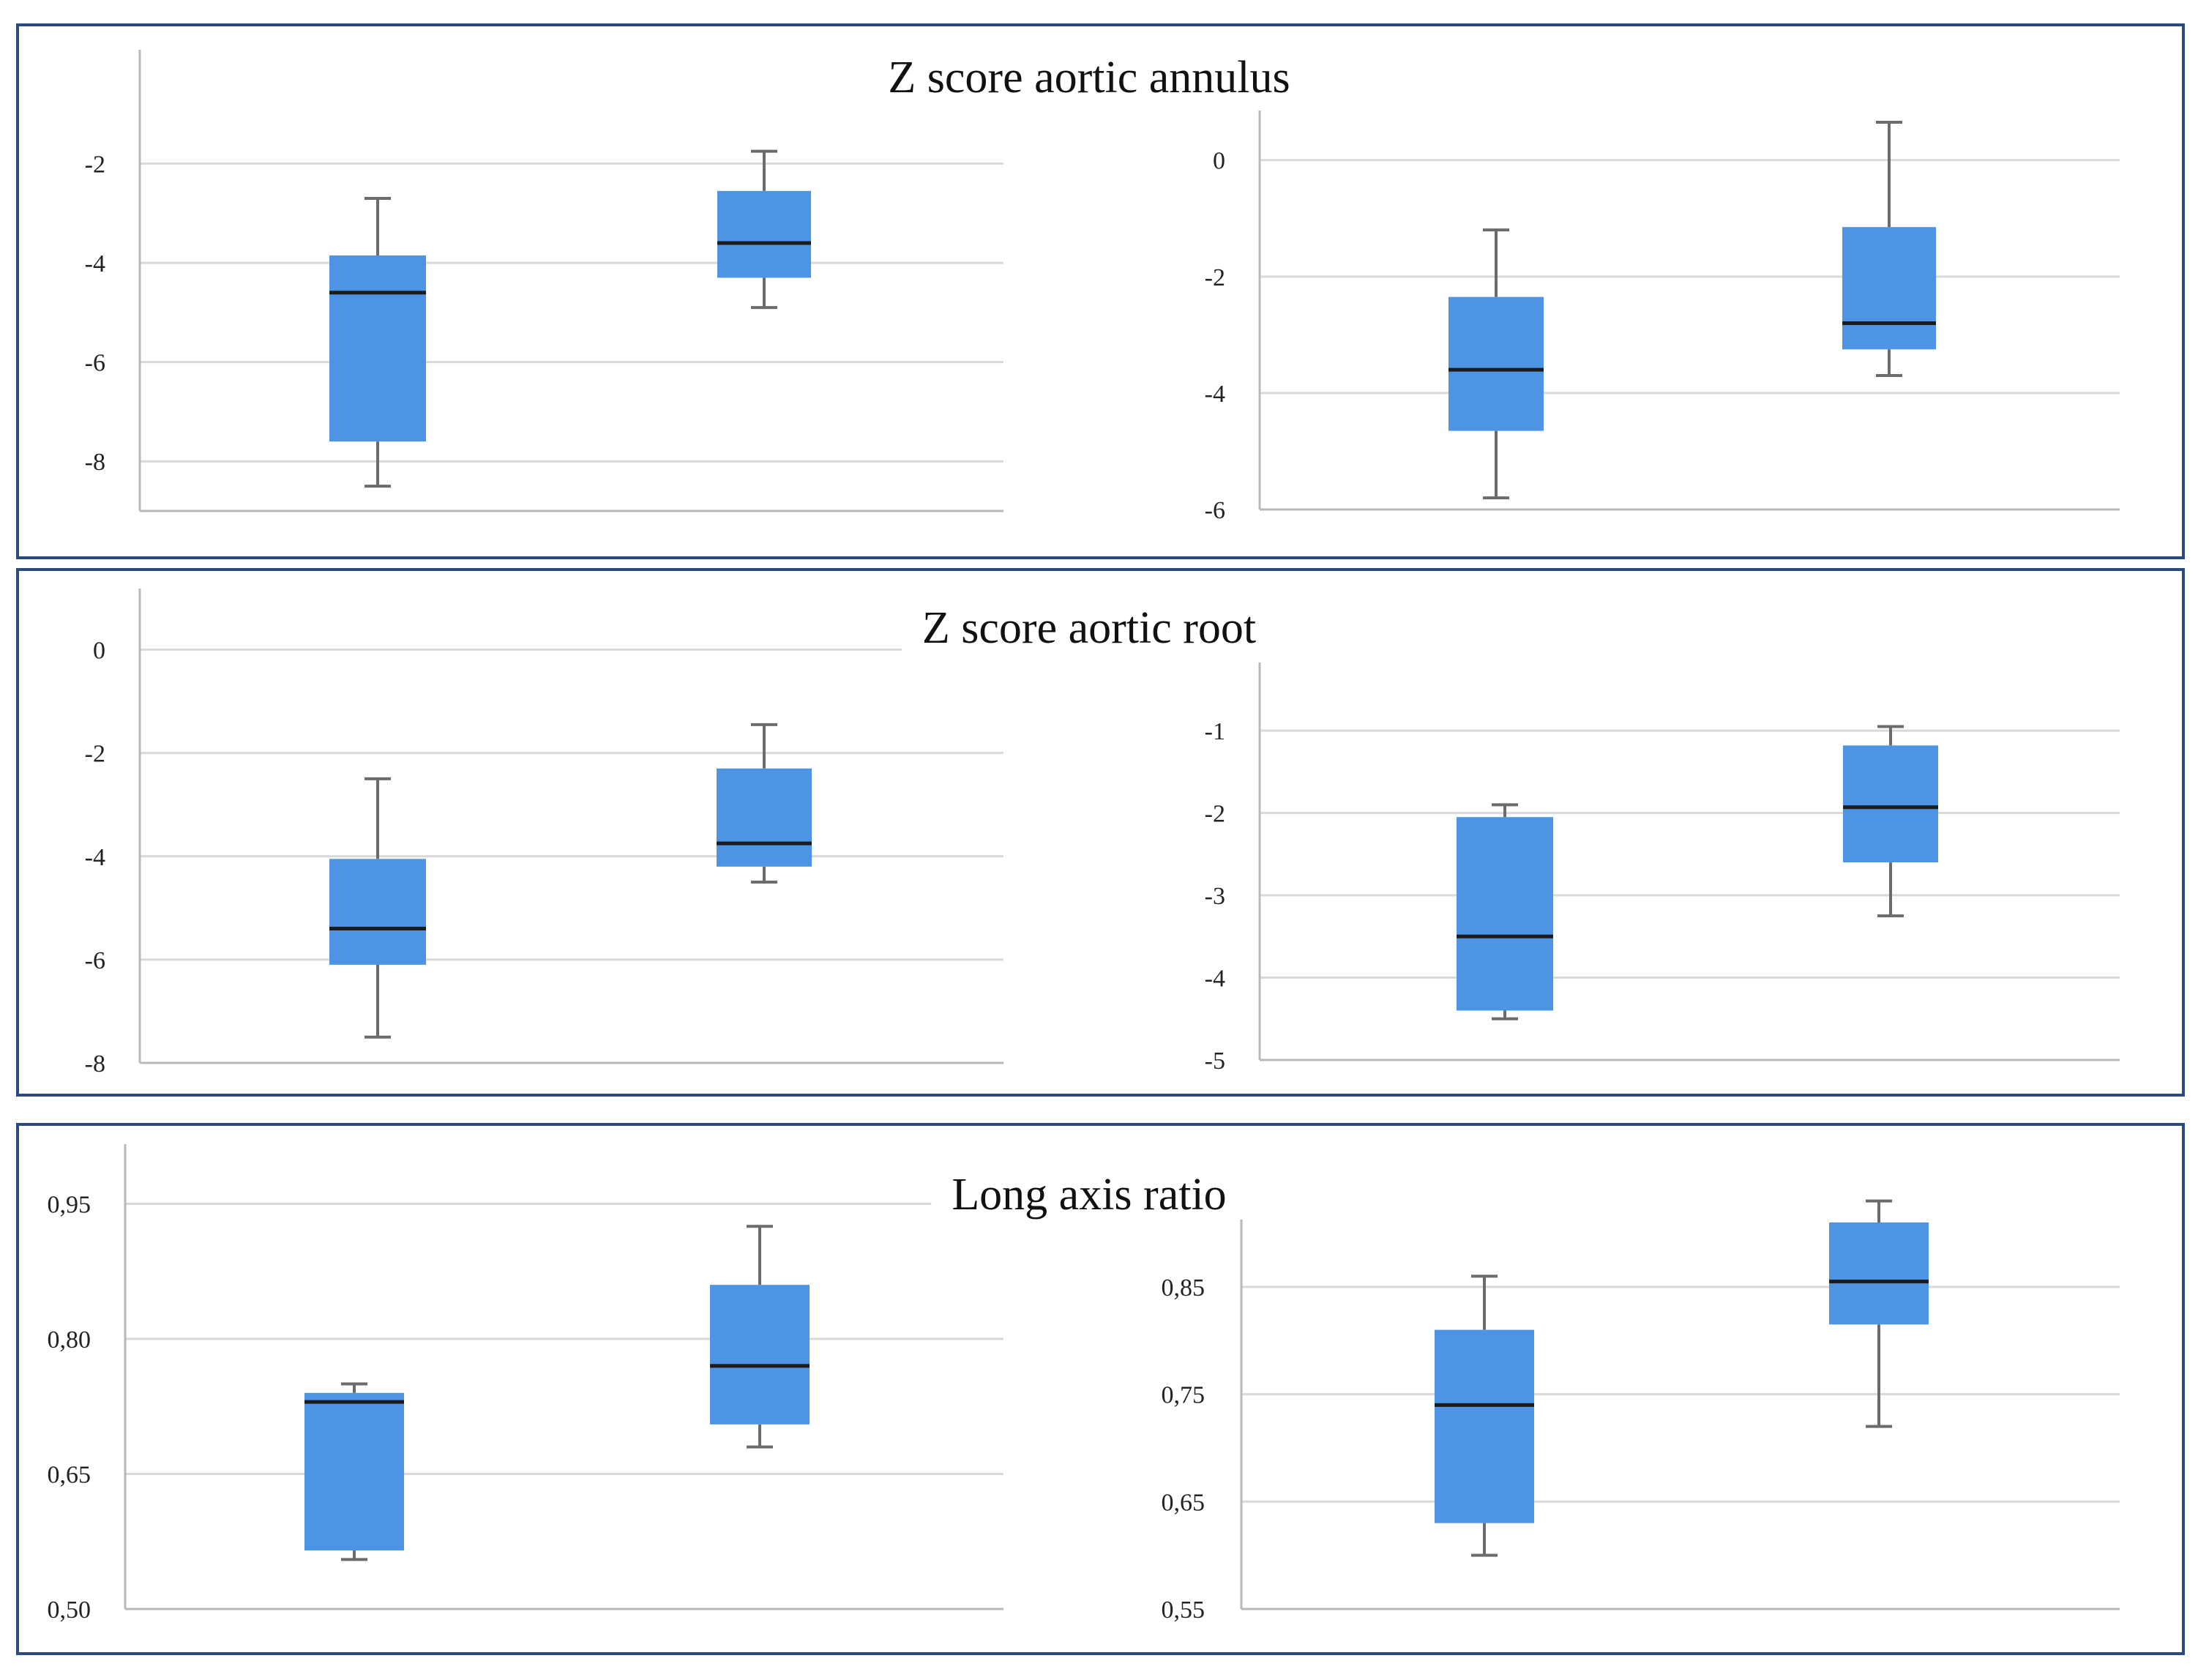  What do you see at coordinates (1089, 78) in the screenshot?
I see `panel-title: Z score aortic annulus` at bounding box center [1089, 78].